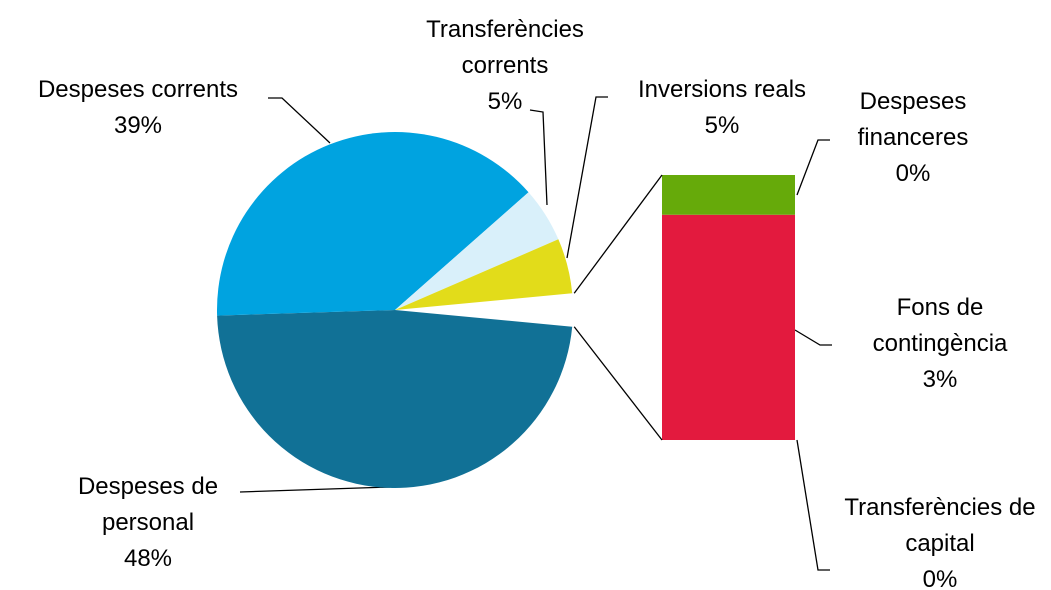 The width and height of the screenshot is (1051, 590). I want to click on data-label: Despeses financeres 0%, so click(913, 138).